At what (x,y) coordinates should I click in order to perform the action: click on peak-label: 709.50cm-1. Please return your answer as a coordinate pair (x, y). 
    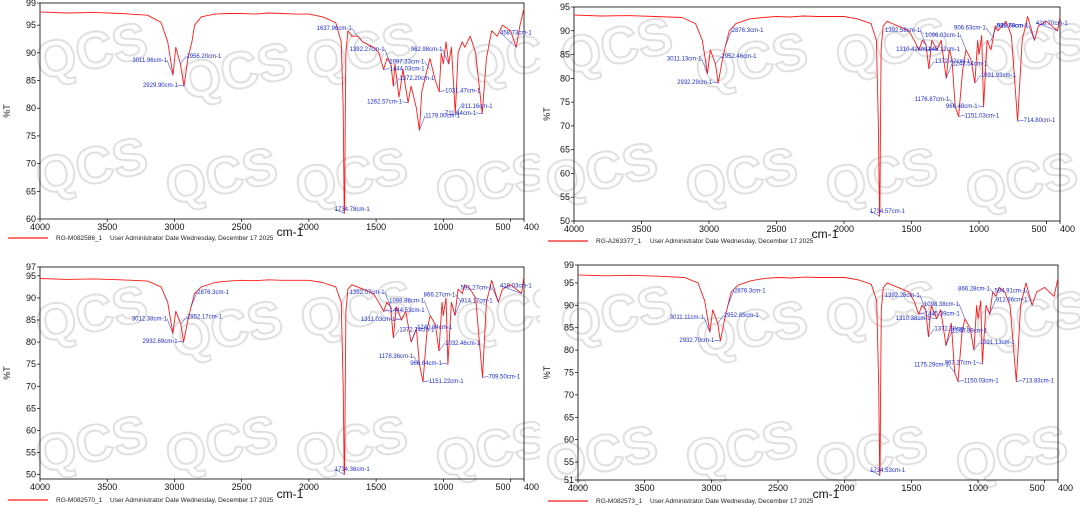
    Looking at the image, I should click on (504, 377).